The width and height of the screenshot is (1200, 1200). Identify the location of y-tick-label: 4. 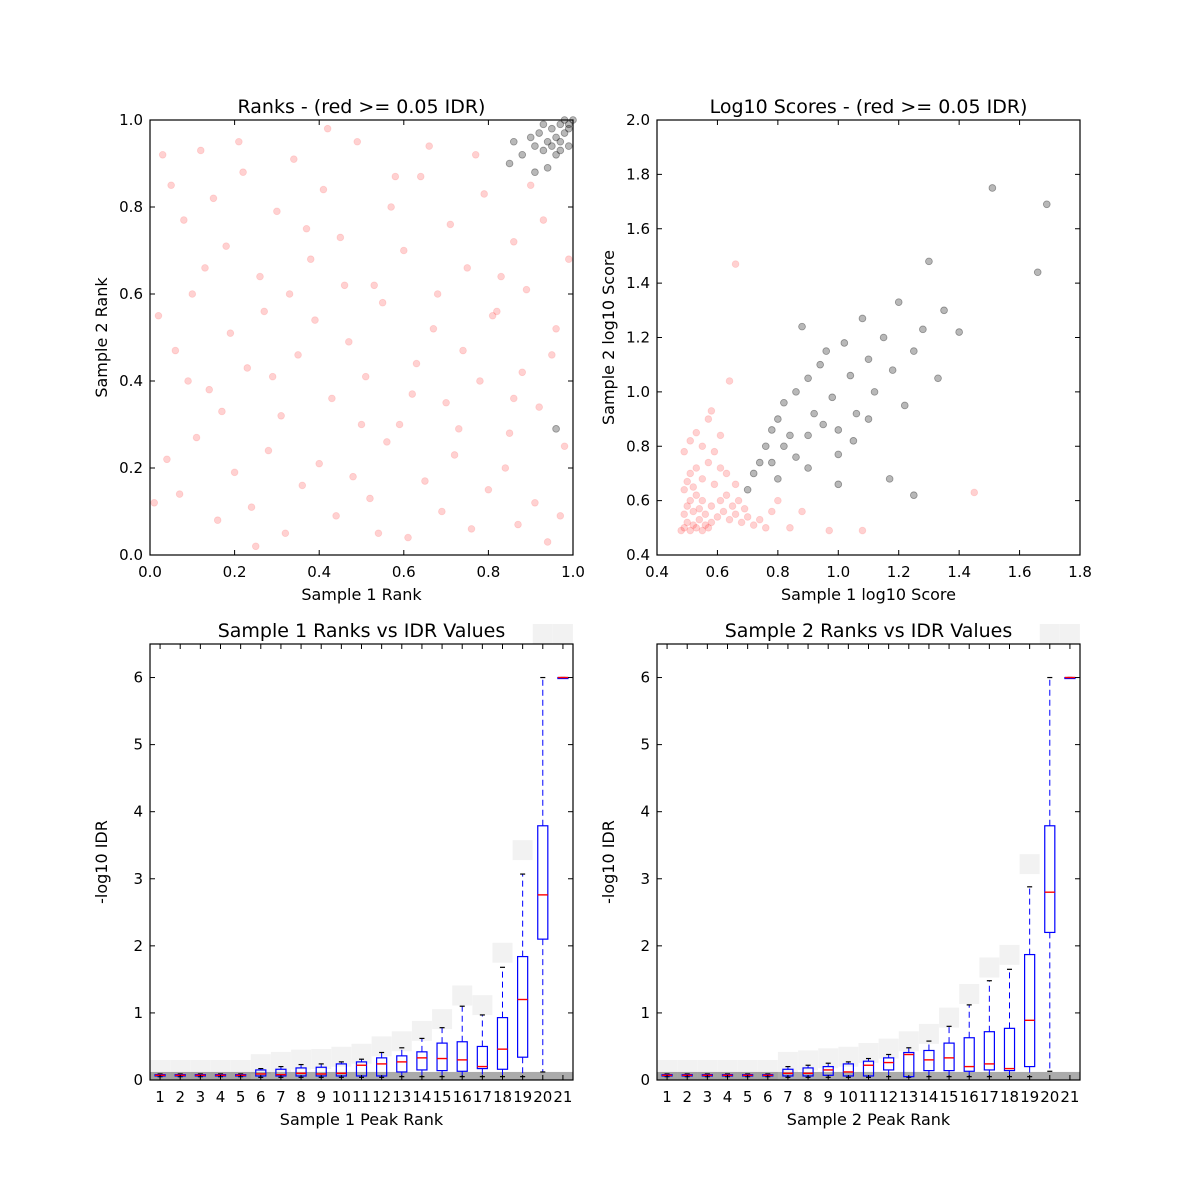
(645, 812).